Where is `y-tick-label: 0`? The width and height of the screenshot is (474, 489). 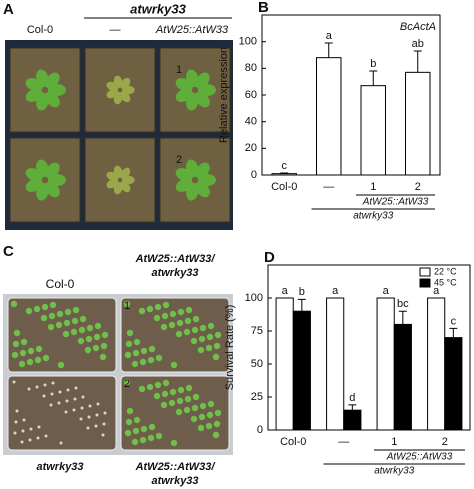 y-tick-label: 0 is located at coordinates (260, 430).